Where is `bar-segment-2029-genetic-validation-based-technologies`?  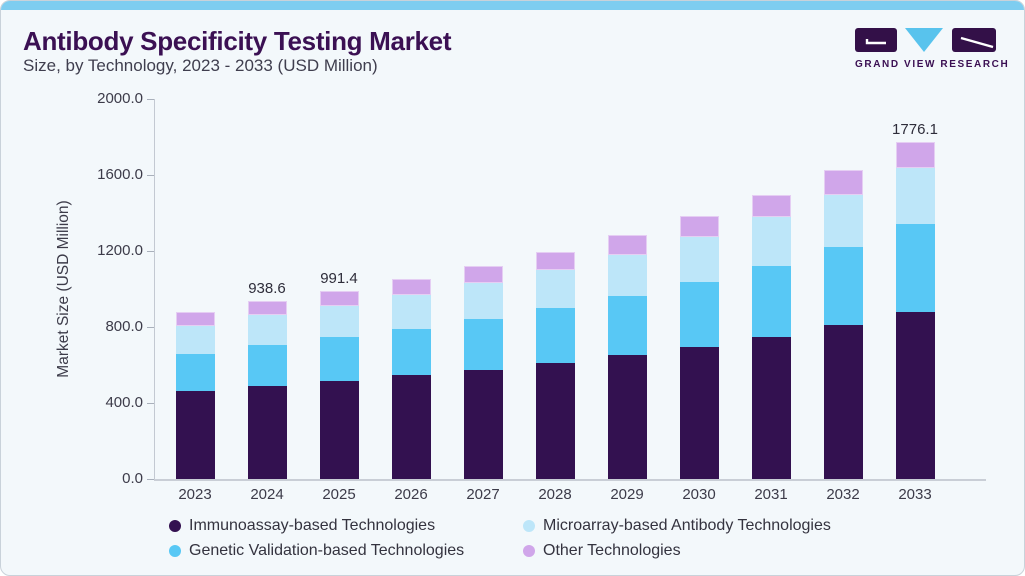 bar-segment-2029-genetic-validation-based-technologies is located at coordinates (627, 325).